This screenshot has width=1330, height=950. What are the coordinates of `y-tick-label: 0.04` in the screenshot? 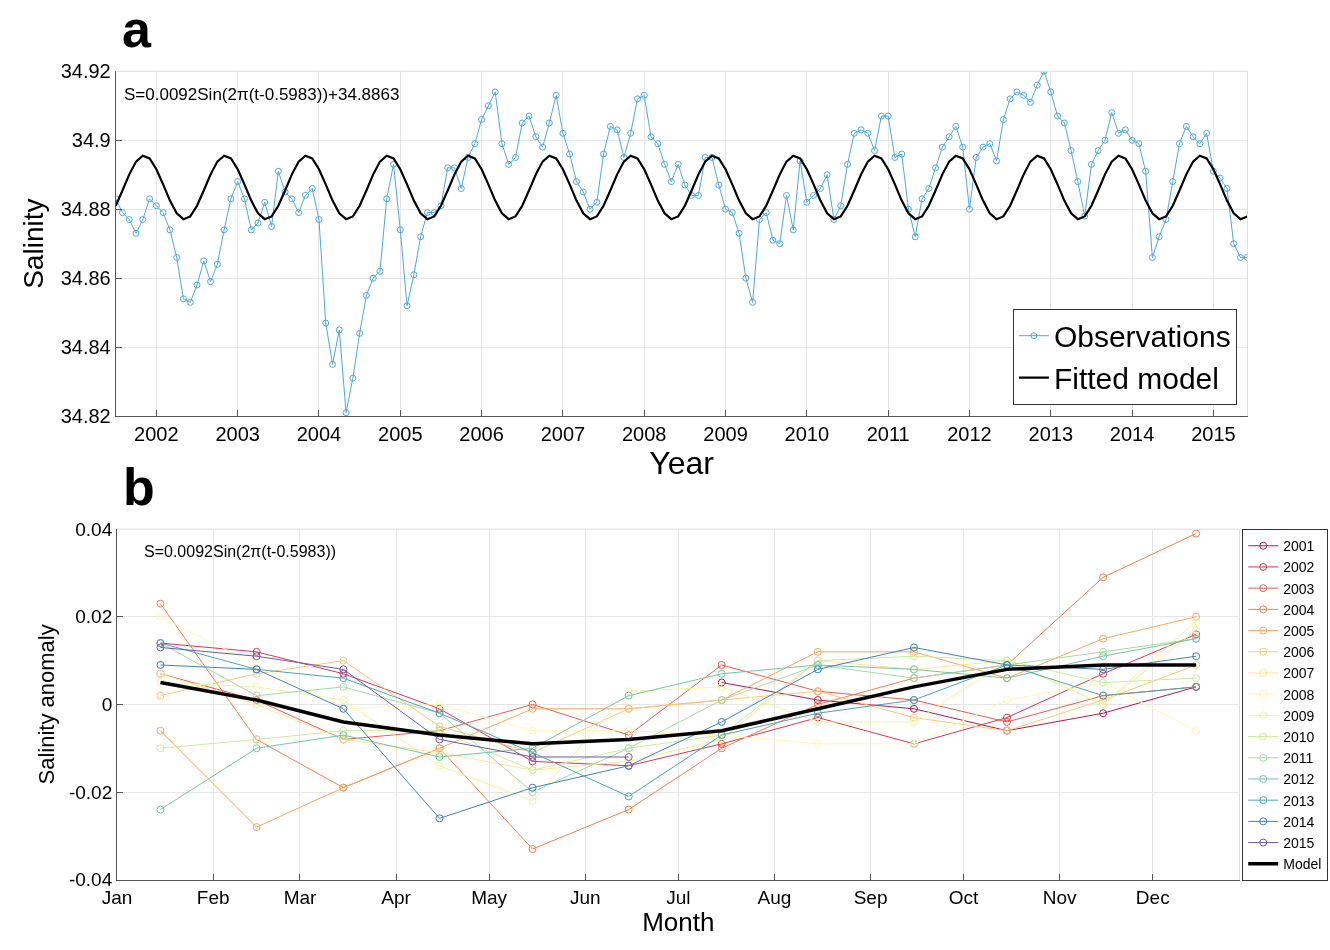 It's located at (94, 529).